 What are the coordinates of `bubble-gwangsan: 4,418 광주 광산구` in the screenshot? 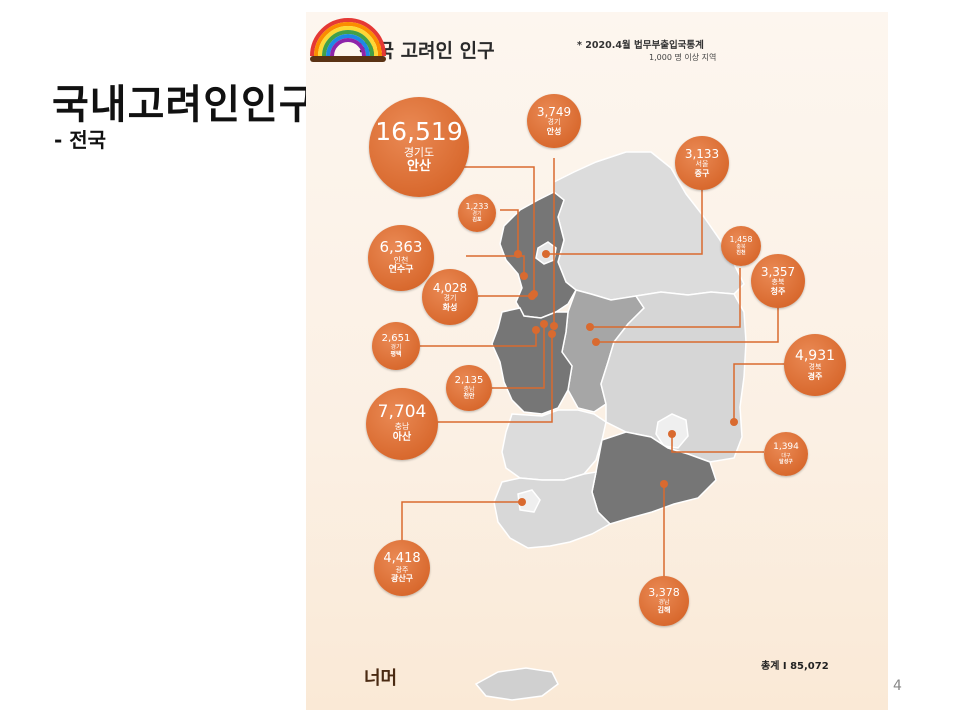 It's located at (402, 568).